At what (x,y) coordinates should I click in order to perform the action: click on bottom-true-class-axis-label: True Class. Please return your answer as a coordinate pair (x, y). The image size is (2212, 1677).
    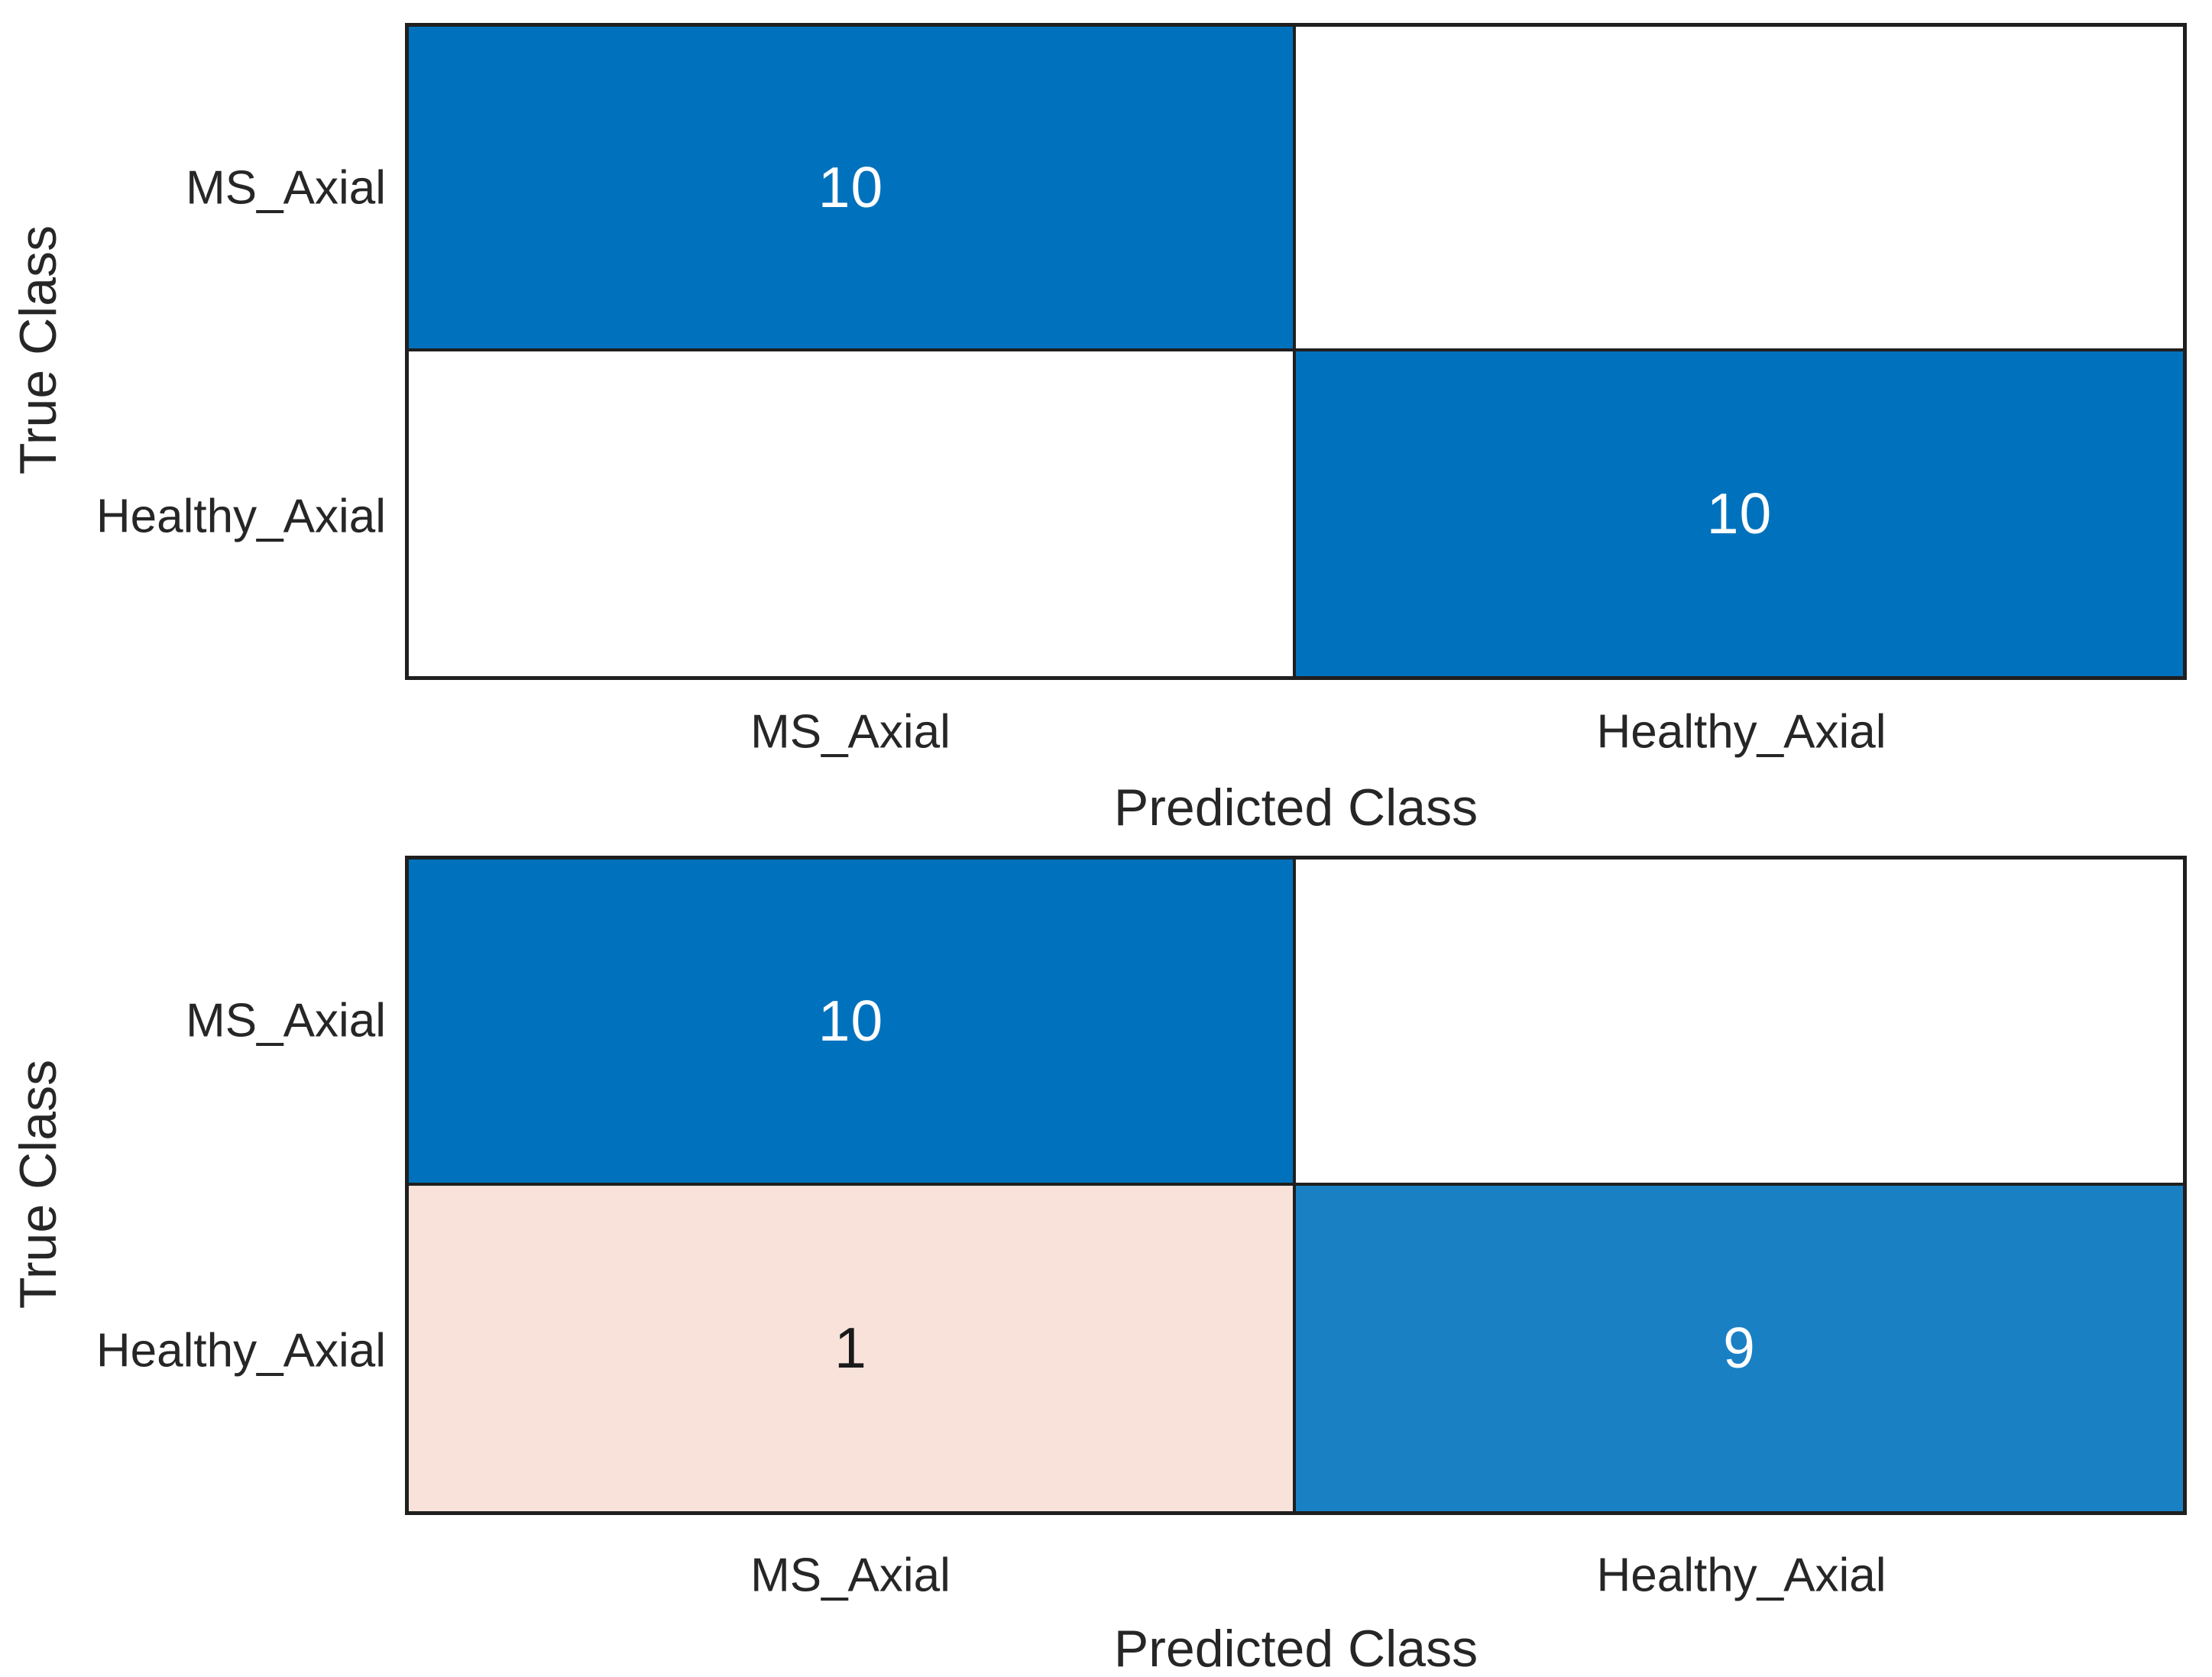
    Looking at the image, I should click on (38, 1184).